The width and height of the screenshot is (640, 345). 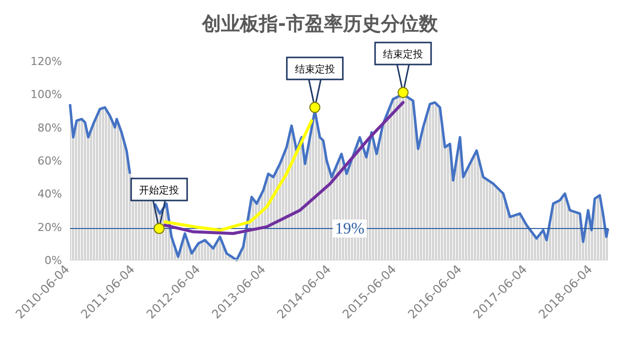 What do you see at coordinates (46, 95) in the screenshot?
I see `y-tick-label: 100%` at bounding box center [46, 95].